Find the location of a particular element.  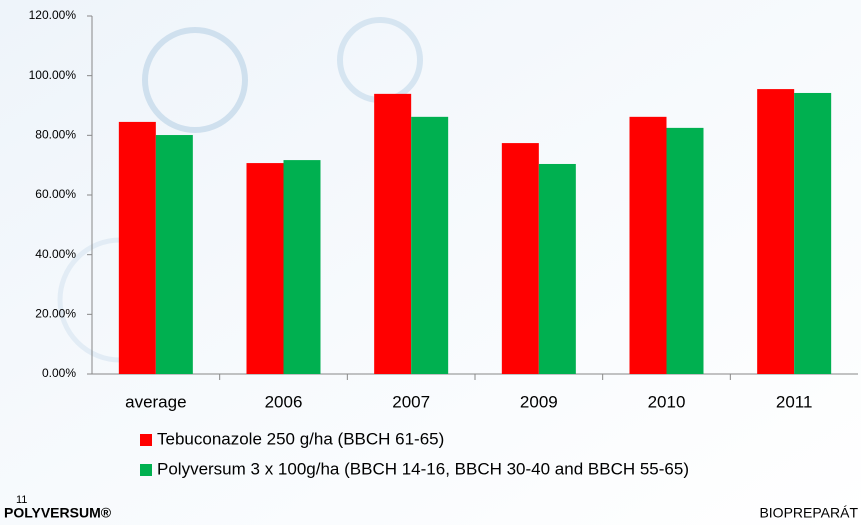

y-tick-label: 120.00% is located at coordinates (53, 15).